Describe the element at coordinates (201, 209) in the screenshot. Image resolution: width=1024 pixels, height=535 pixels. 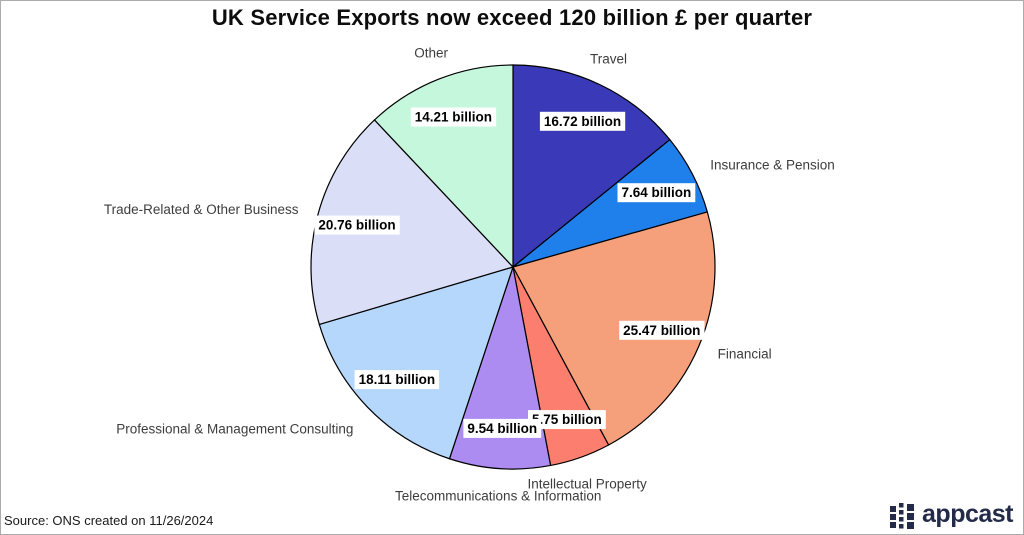
I see `category-label-trade-related-other-business: Trade-Related & Other Business` at that location.